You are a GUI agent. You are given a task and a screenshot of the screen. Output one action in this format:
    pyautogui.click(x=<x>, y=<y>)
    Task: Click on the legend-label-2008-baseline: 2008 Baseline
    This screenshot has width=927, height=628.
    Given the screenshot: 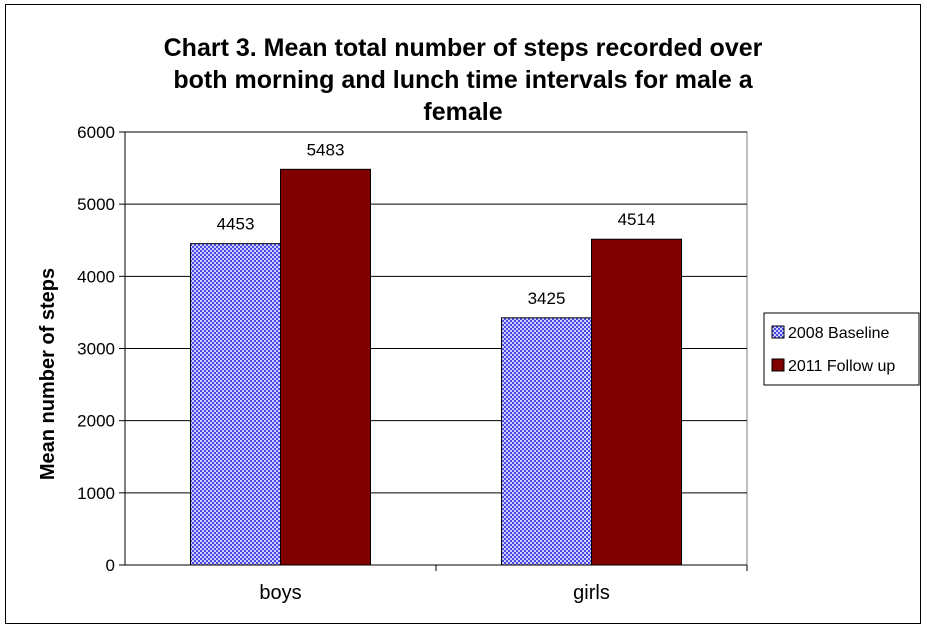 What is the action you would take?
    pyautogui.click(x=839, y=333)
    